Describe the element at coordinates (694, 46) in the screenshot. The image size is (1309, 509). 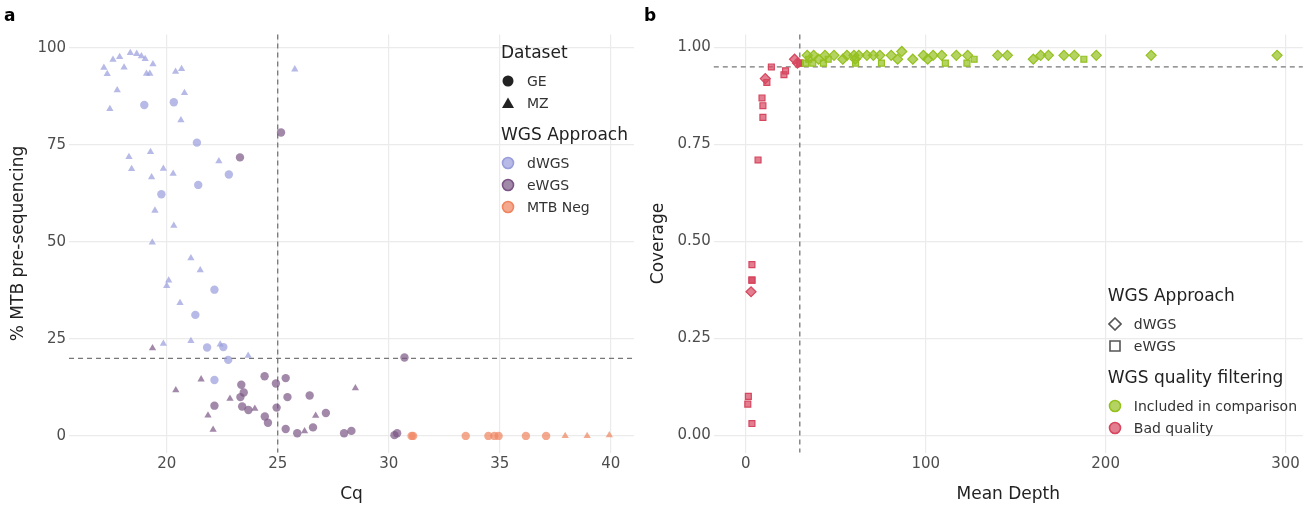
I see `y-tick-label: 1.00` at that location.